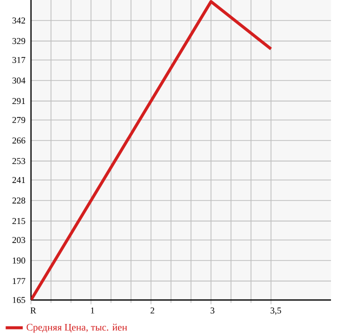 The width and height of the screenshot is (345, 335). I want to click on x-tick-label: 1, so click(92, 310).